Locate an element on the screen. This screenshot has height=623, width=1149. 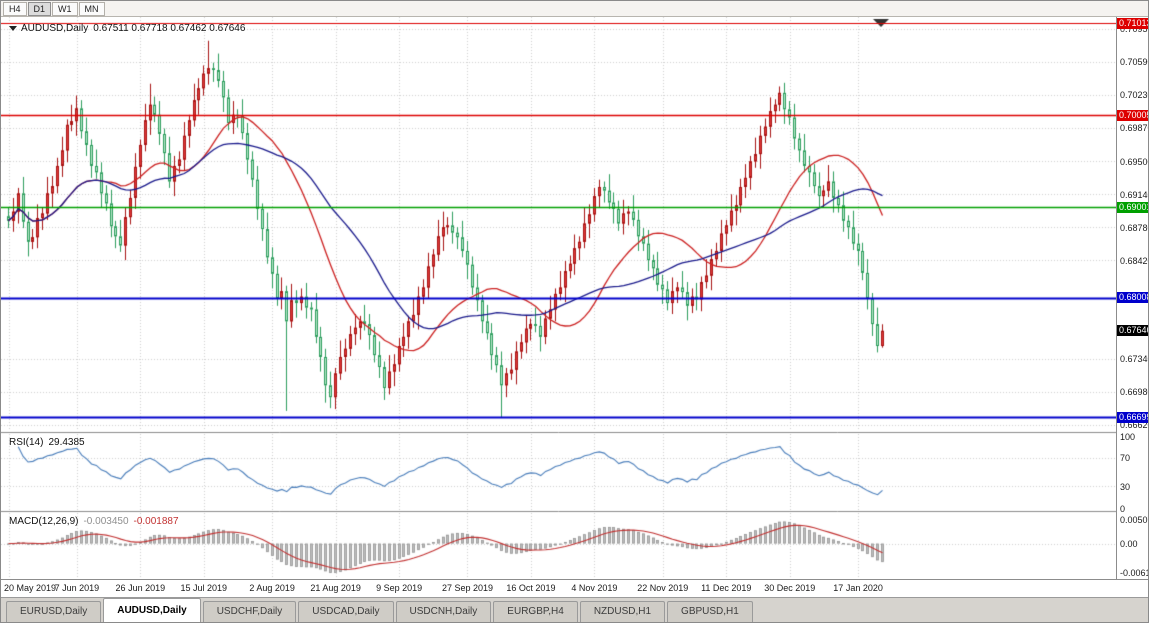
price-tag-0.66699: 0.66699 is located at coordinates (1133, 417).